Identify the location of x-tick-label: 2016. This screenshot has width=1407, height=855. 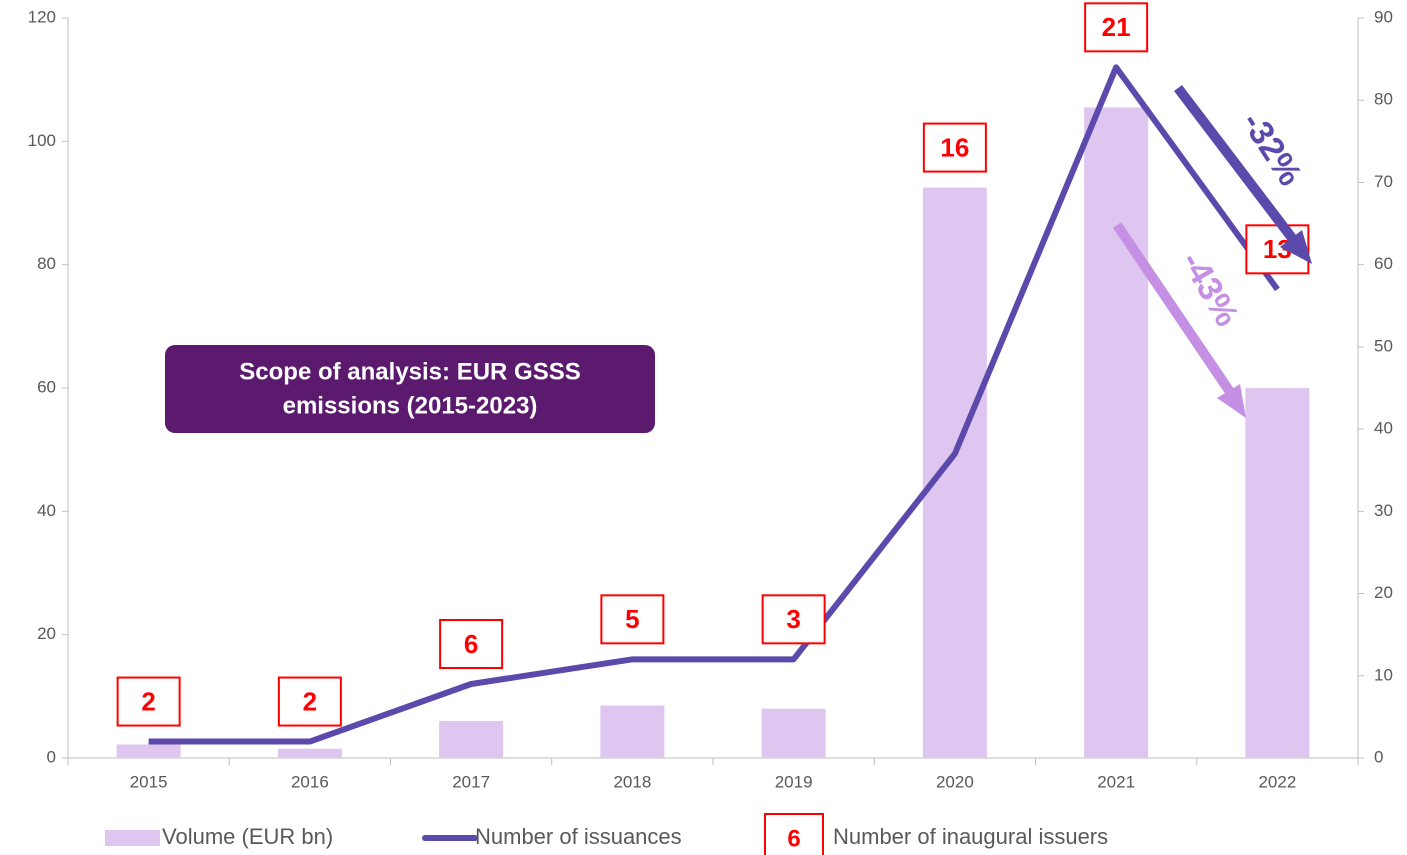
(310, 781).